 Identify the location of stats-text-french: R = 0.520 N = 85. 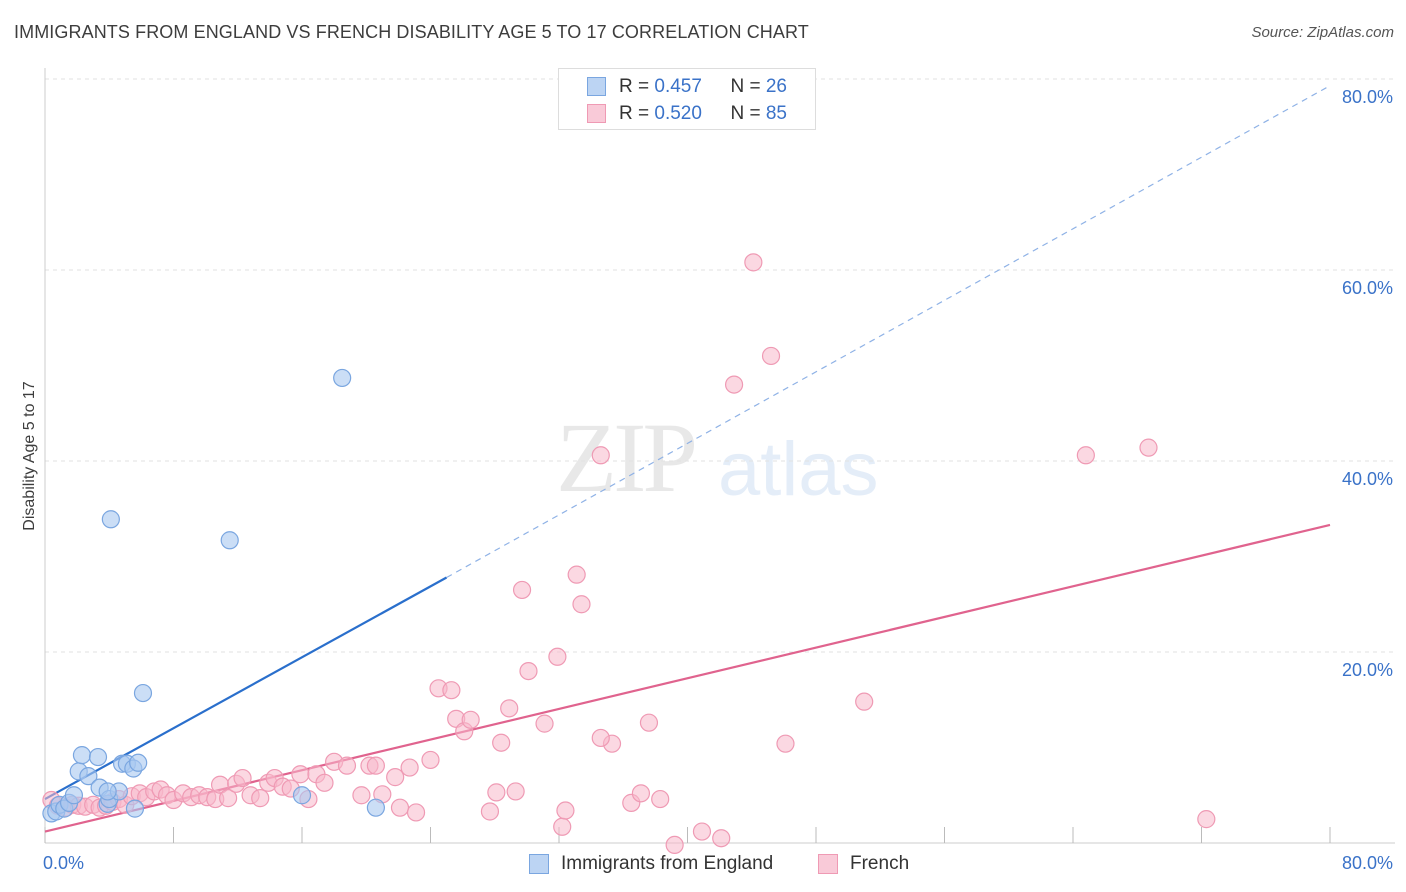
(703, 114).